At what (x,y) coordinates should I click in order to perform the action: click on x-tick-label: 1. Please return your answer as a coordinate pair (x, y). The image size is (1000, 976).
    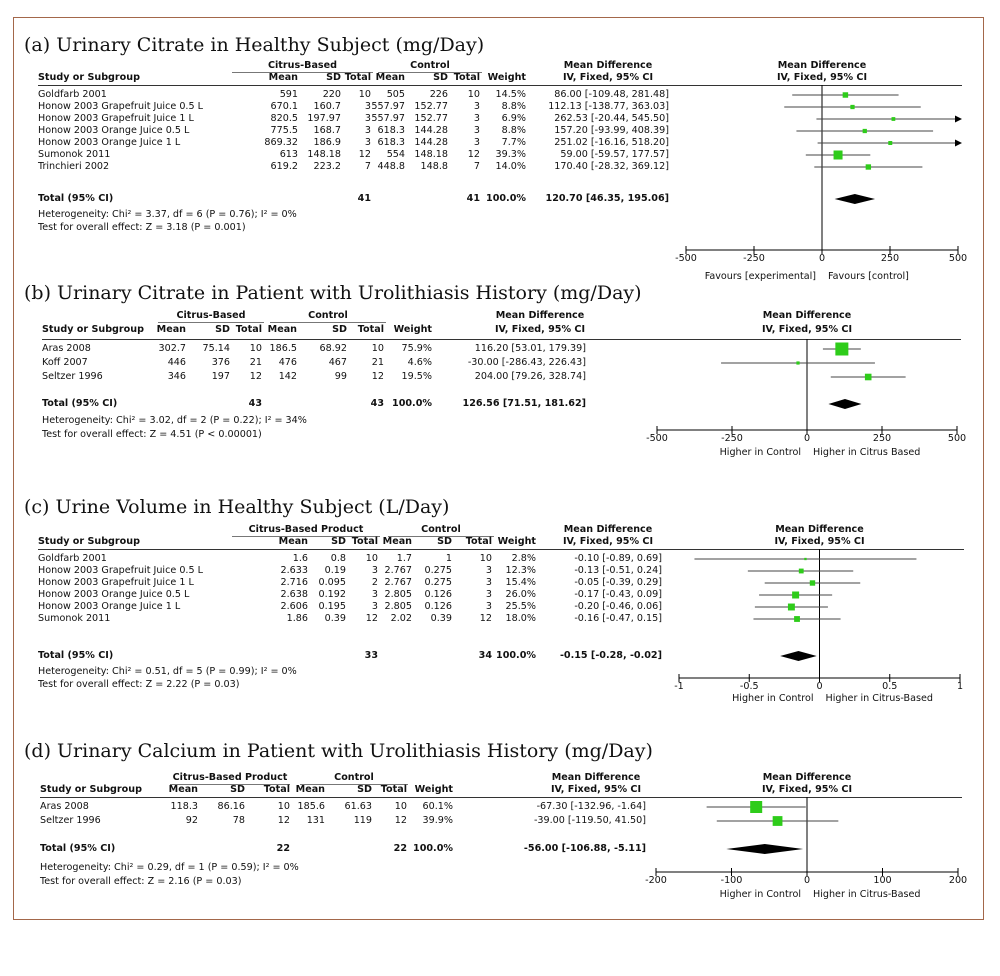
    Looking at the image, I should click on (905, 687).